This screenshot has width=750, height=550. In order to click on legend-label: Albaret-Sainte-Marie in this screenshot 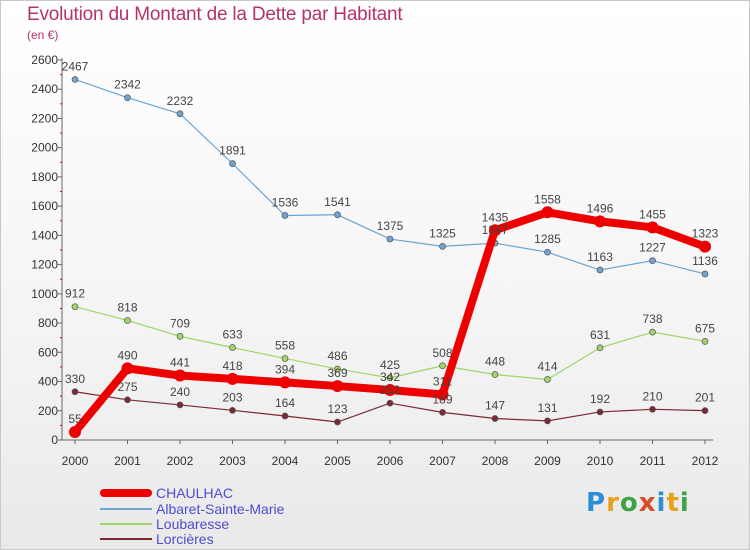, I will do `click(220, 509)`.